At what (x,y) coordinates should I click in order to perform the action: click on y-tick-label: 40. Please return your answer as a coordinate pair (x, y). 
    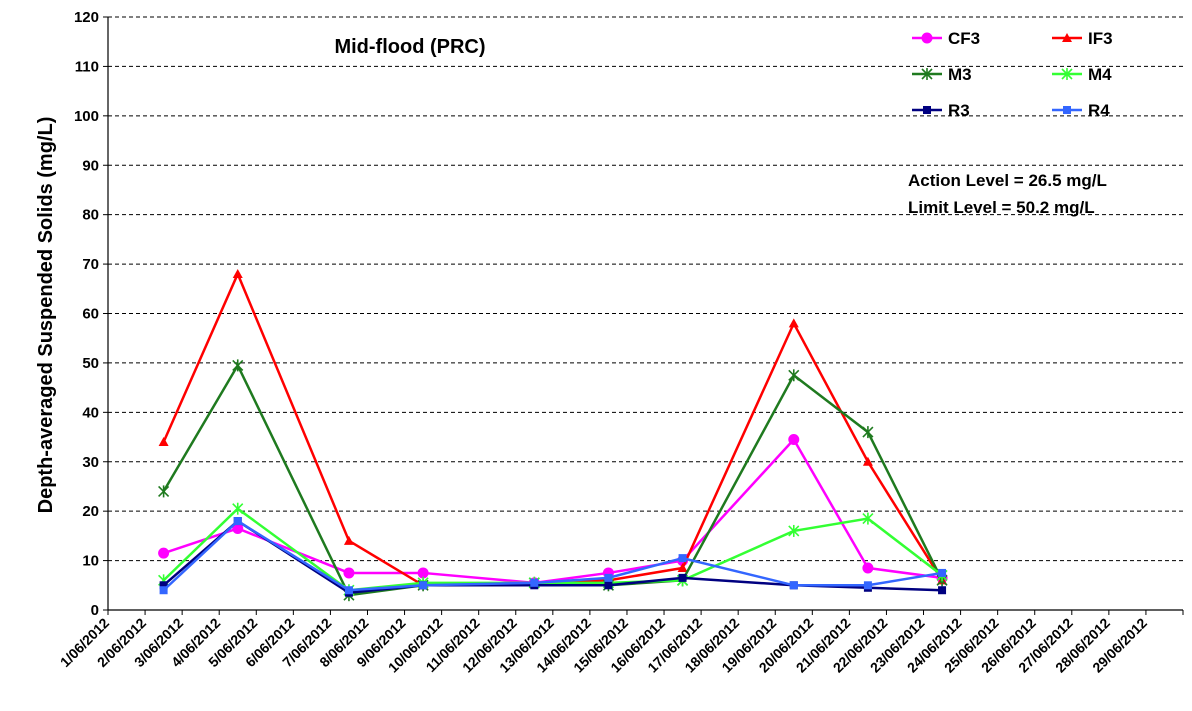
    Looking at the image, I should click on (90, 412).